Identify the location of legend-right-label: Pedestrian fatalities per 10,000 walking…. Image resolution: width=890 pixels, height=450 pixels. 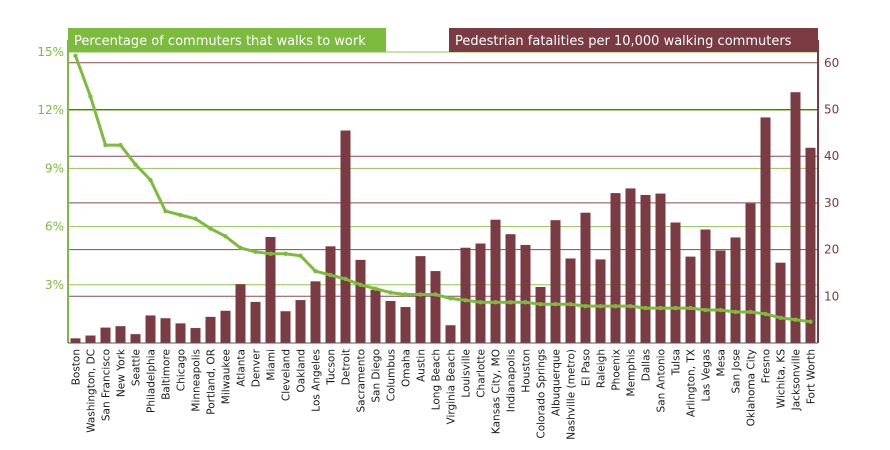
(623, 41).